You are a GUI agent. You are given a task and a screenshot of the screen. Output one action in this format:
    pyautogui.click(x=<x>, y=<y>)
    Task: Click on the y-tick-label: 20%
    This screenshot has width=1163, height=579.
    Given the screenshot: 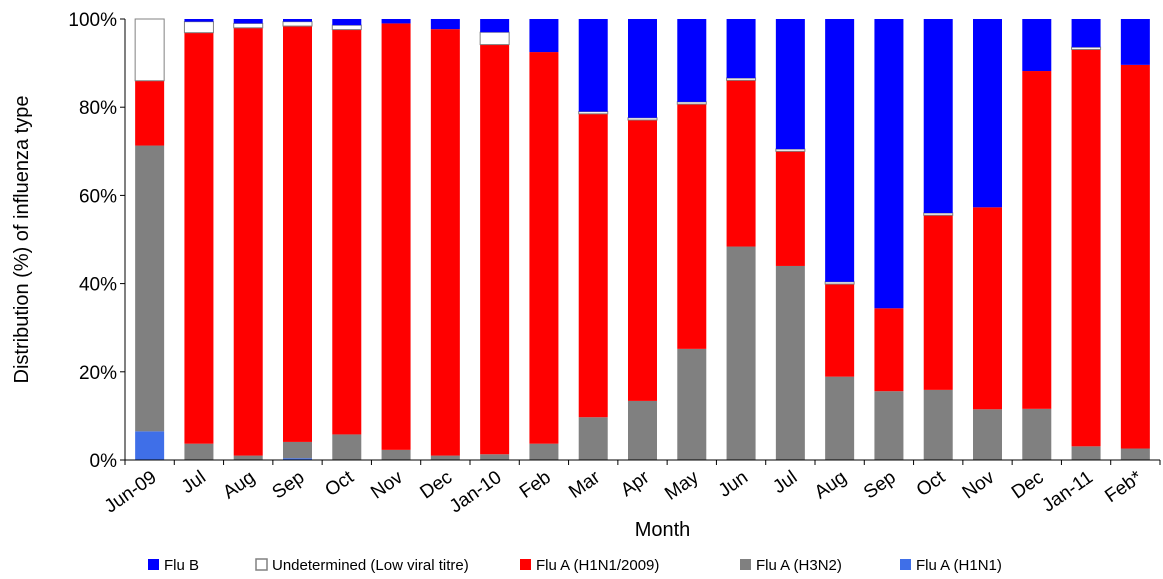 What is the action you would take?
    pyautogui.click(x=98, y=373)
    